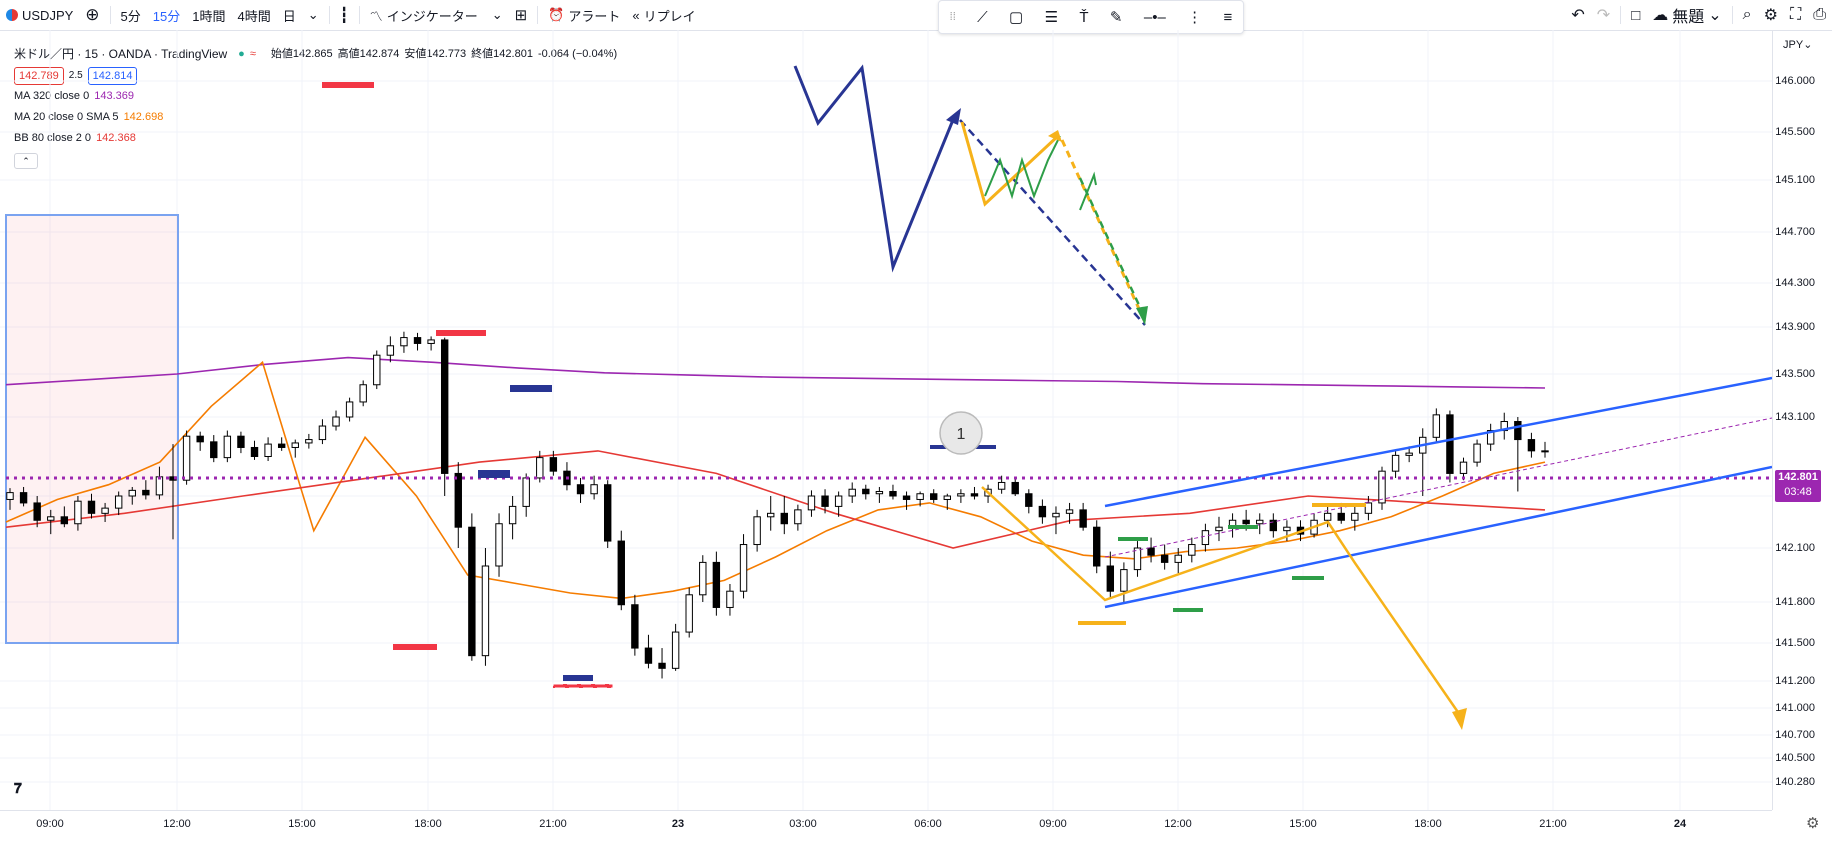  What do you see at coordinates (1116, 17) in the screenshot?
I see `brush-tool-icon: ✎` at bounding box center [1116, 17].